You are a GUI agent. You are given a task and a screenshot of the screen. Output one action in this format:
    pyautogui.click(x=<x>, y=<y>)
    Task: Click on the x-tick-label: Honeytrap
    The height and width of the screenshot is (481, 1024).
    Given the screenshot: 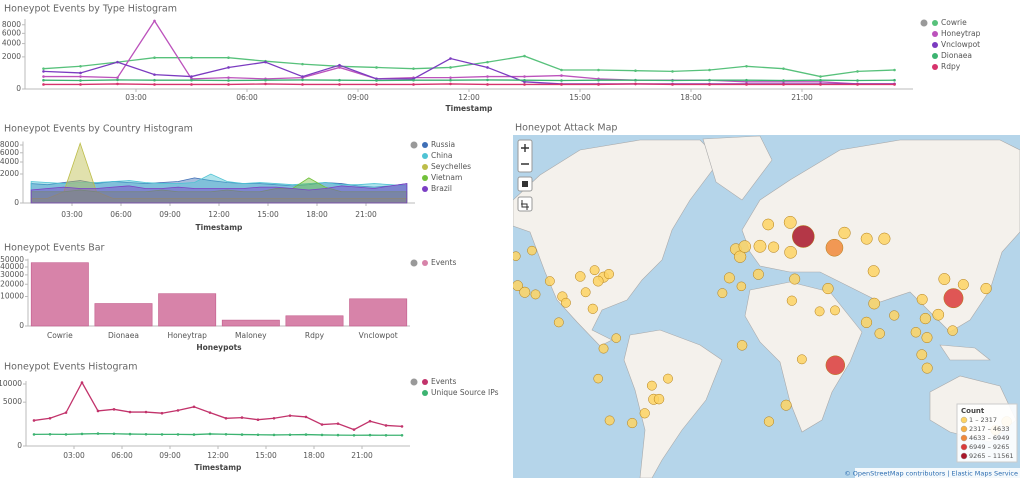 What is the action you would take?
    pyautogui.click(x=187, y=335)
    